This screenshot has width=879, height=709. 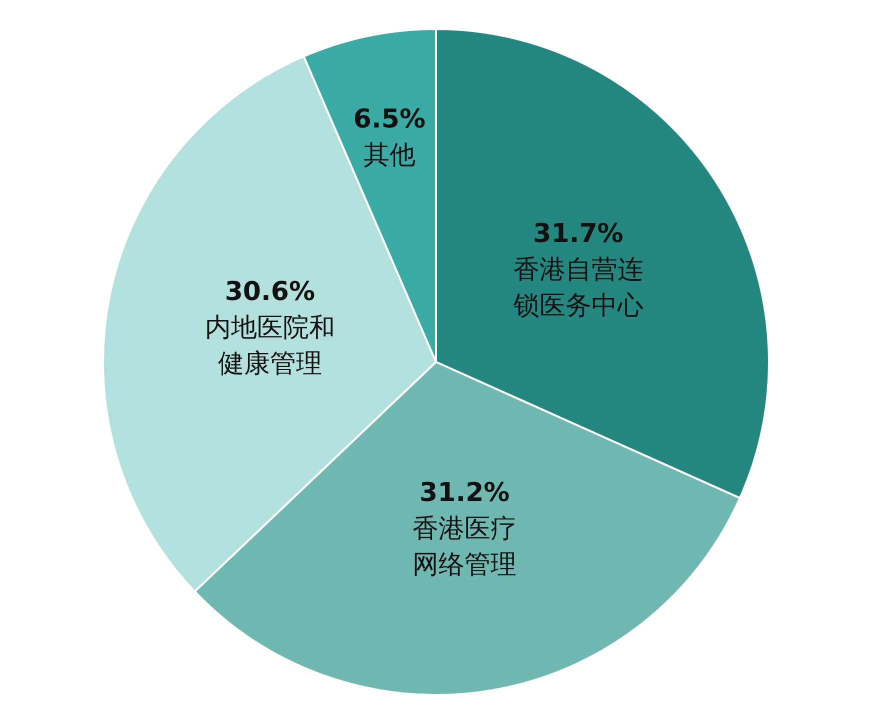 What do you see at coordinates (465, 493) in the screenshot?
I see `data-label: 31.2%` at bounding box center [465, 493].